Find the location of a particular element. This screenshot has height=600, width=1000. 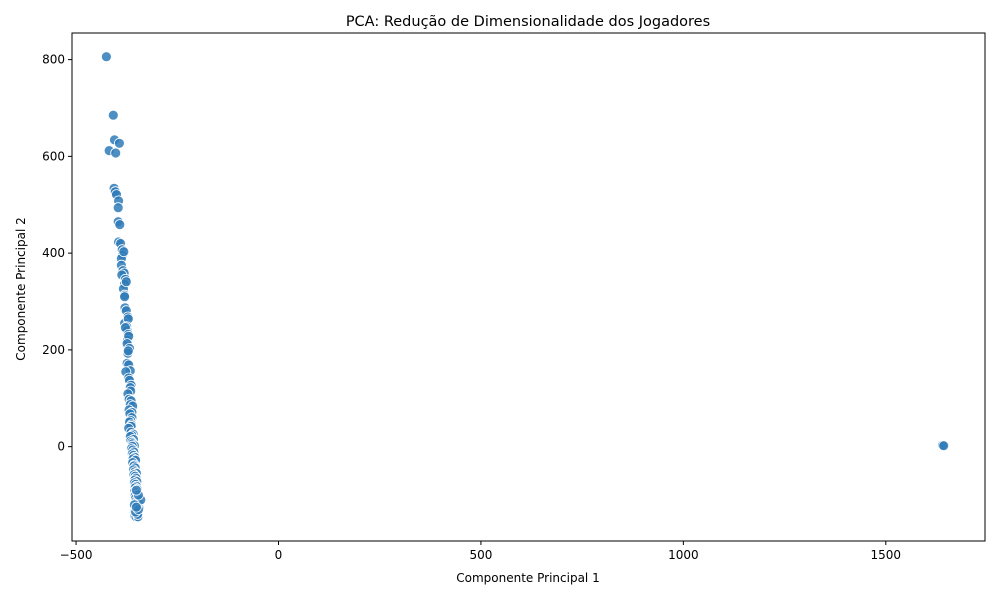

x-axis-ticks: −500 0 500 1000 1500 is located at coordinates (481, 551).